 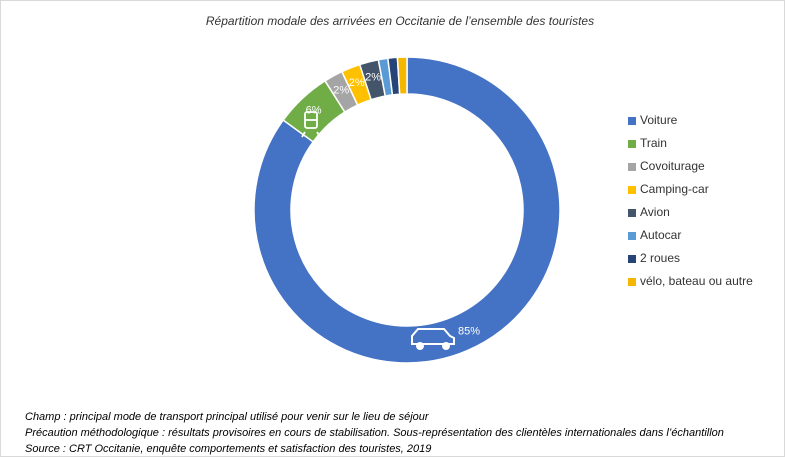 I want to click on car-icon, so click(x=433, y=339).